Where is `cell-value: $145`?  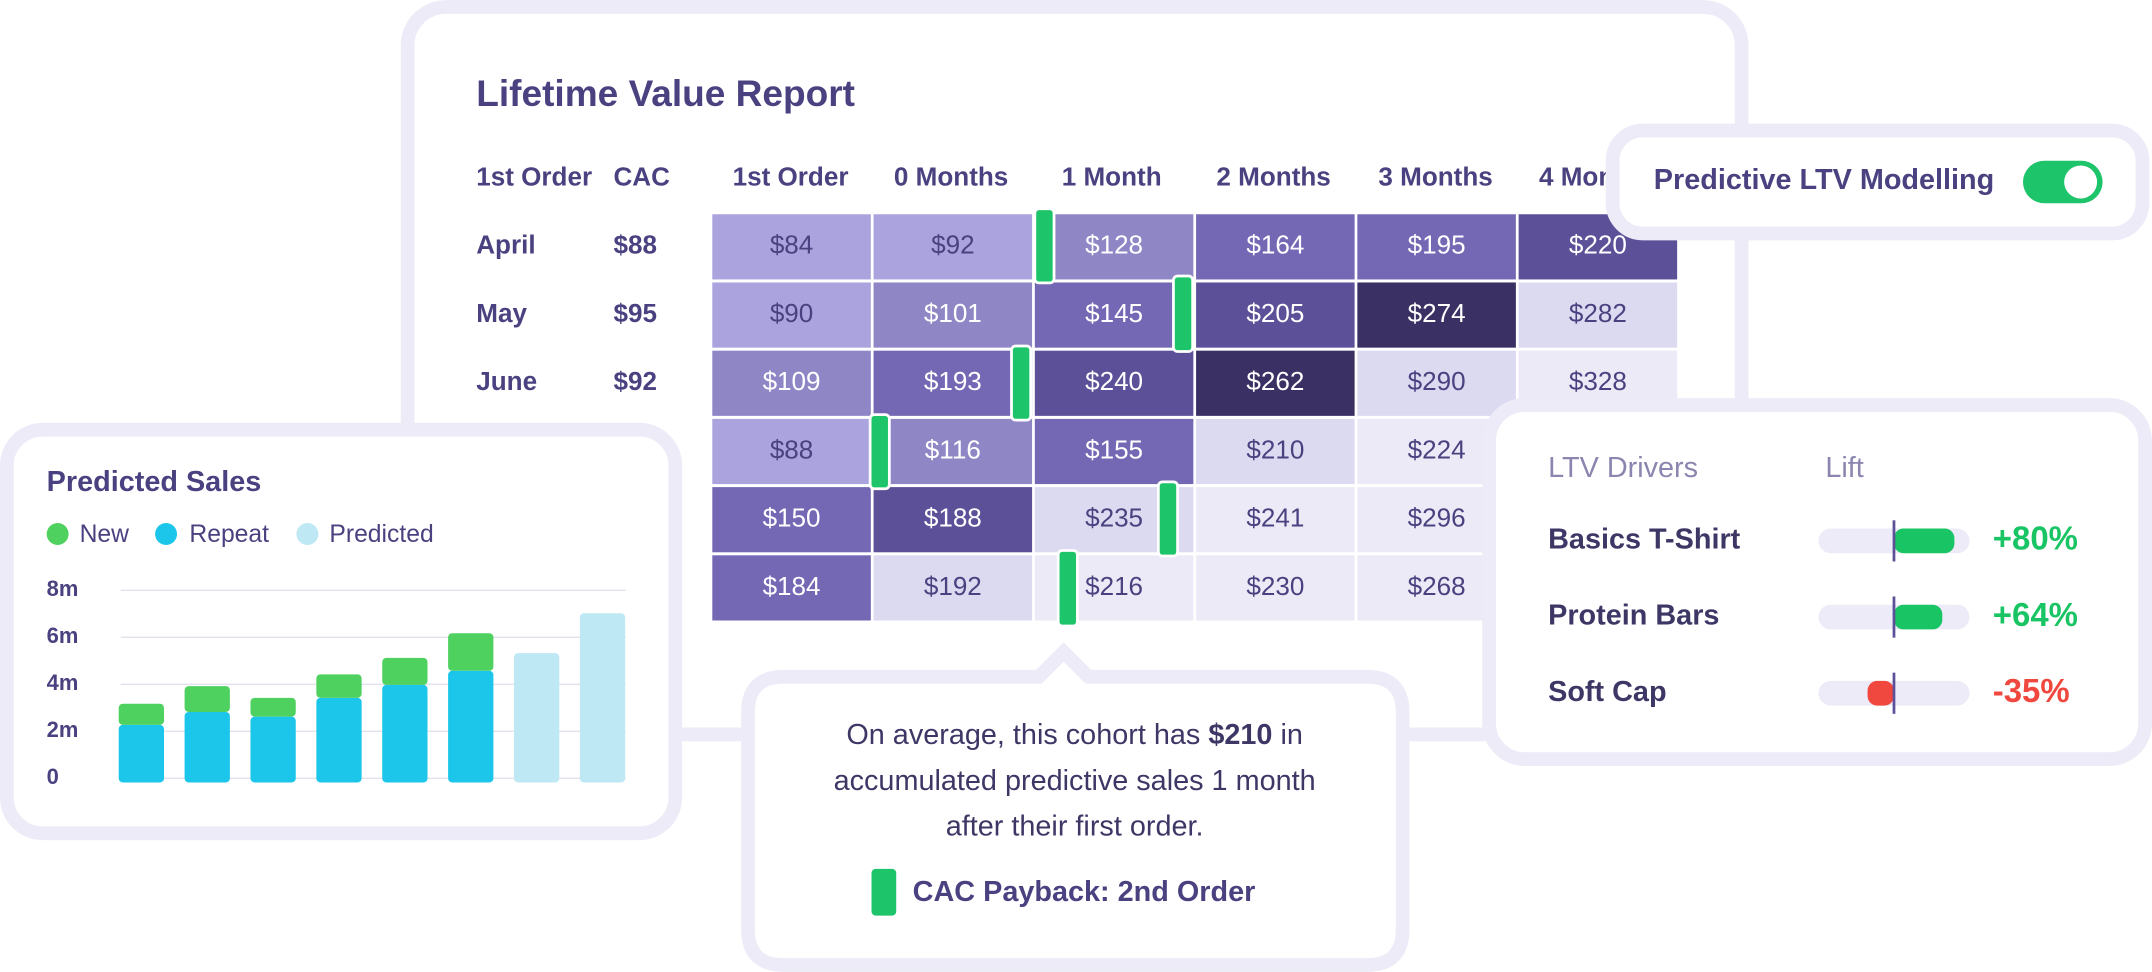 cell-value: $145 is located at coordinates (1114, 313).